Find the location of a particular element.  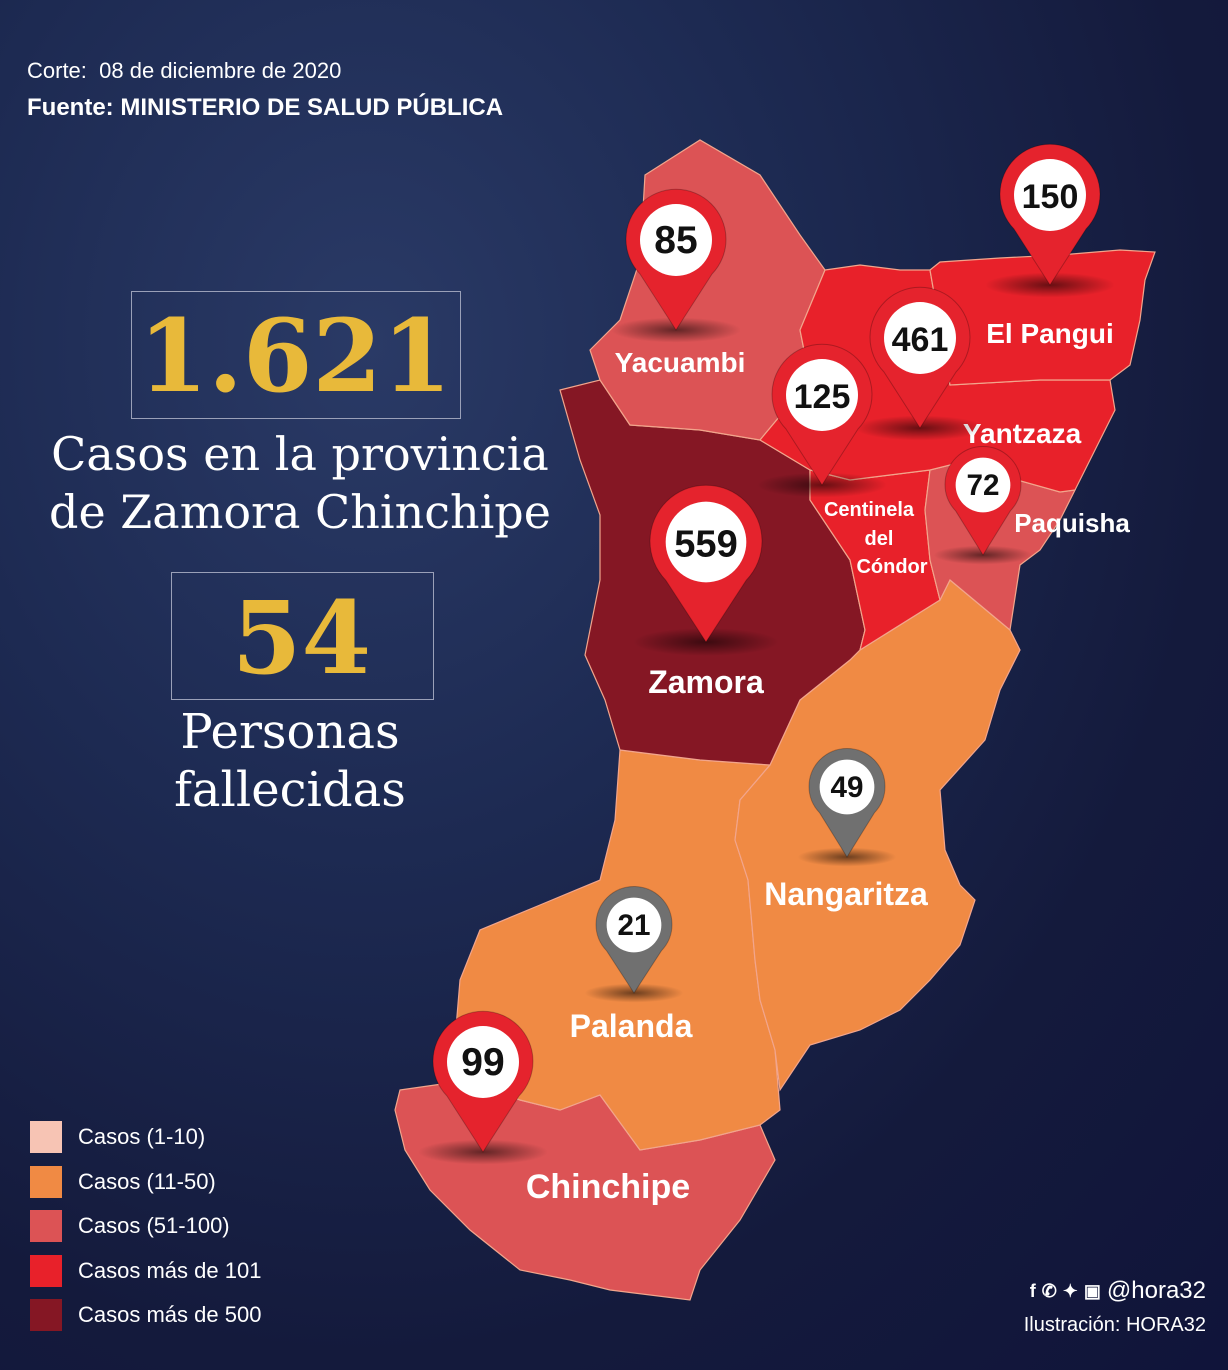

twitter-icon: ✦ is located at coordinates (1070, 1290).